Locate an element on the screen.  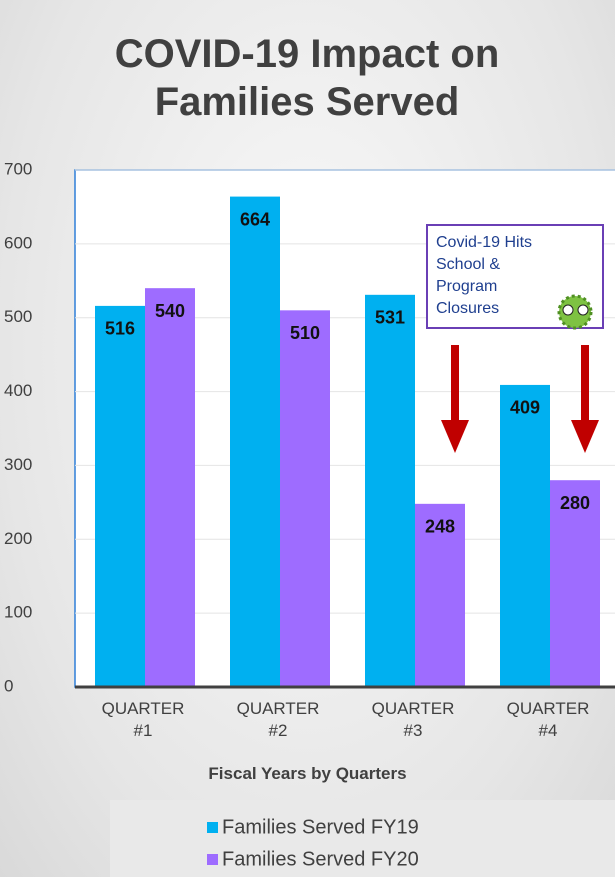
value-label: 510 is located at coordinates (305, 333).